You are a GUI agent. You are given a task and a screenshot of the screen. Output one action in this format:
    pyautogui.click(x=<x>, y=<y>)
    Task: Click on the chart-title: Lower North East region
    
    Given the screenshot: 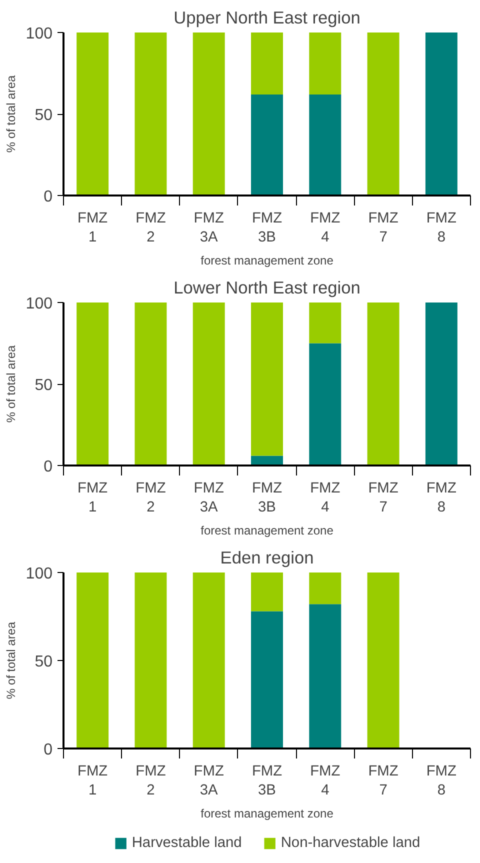 What is the action you would take?
    pyautogui.click(x=267, y=288)
    